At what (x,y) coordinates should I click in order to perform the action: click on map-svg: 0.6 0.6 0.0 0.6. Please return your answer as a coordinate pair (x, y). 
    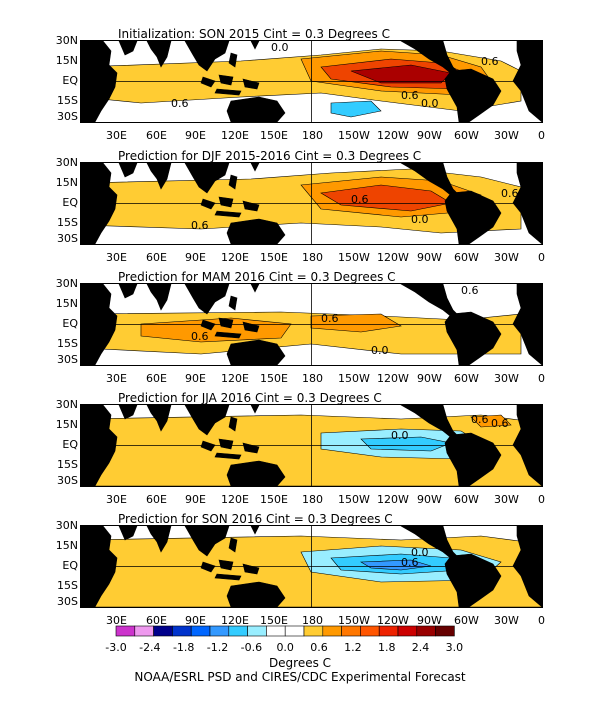
    Looking at the image, I should click on (311, 324).